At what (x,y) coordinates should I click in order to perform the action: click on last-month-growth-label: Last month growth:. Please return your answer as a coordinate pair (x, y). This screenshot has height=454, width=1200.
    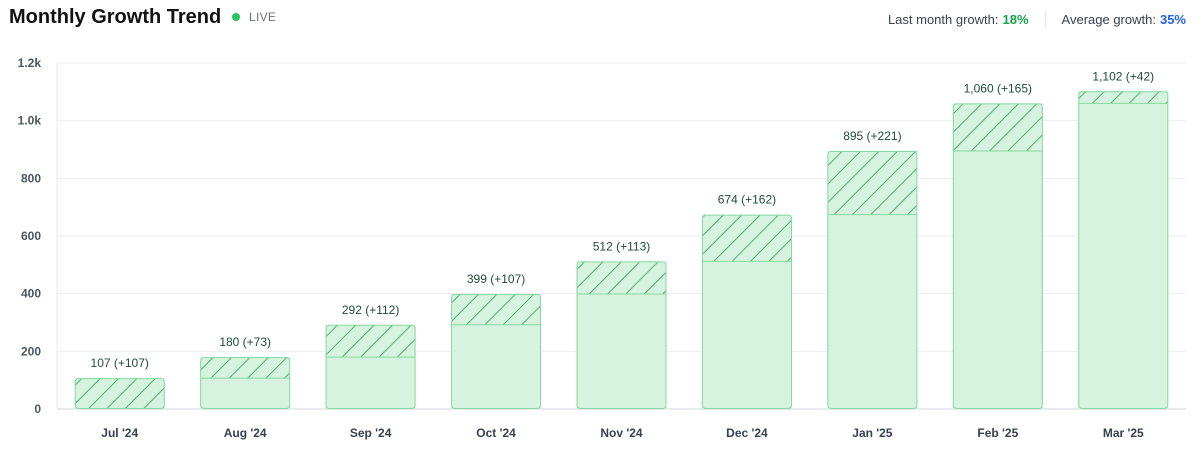
    Looking at the image, I should click on (943, 19).